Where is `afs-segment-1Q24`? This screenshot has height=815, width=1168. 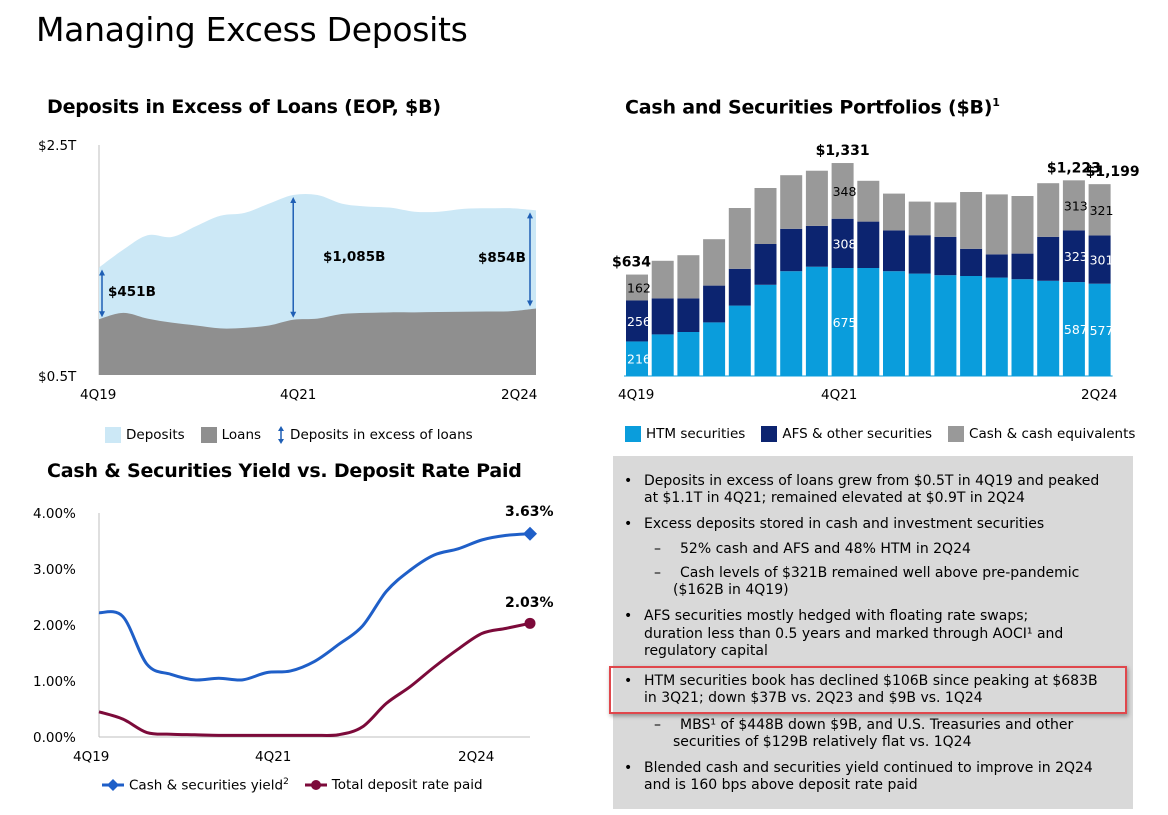
afs-segment-1Q24 is located at coordinates (1073, 256).